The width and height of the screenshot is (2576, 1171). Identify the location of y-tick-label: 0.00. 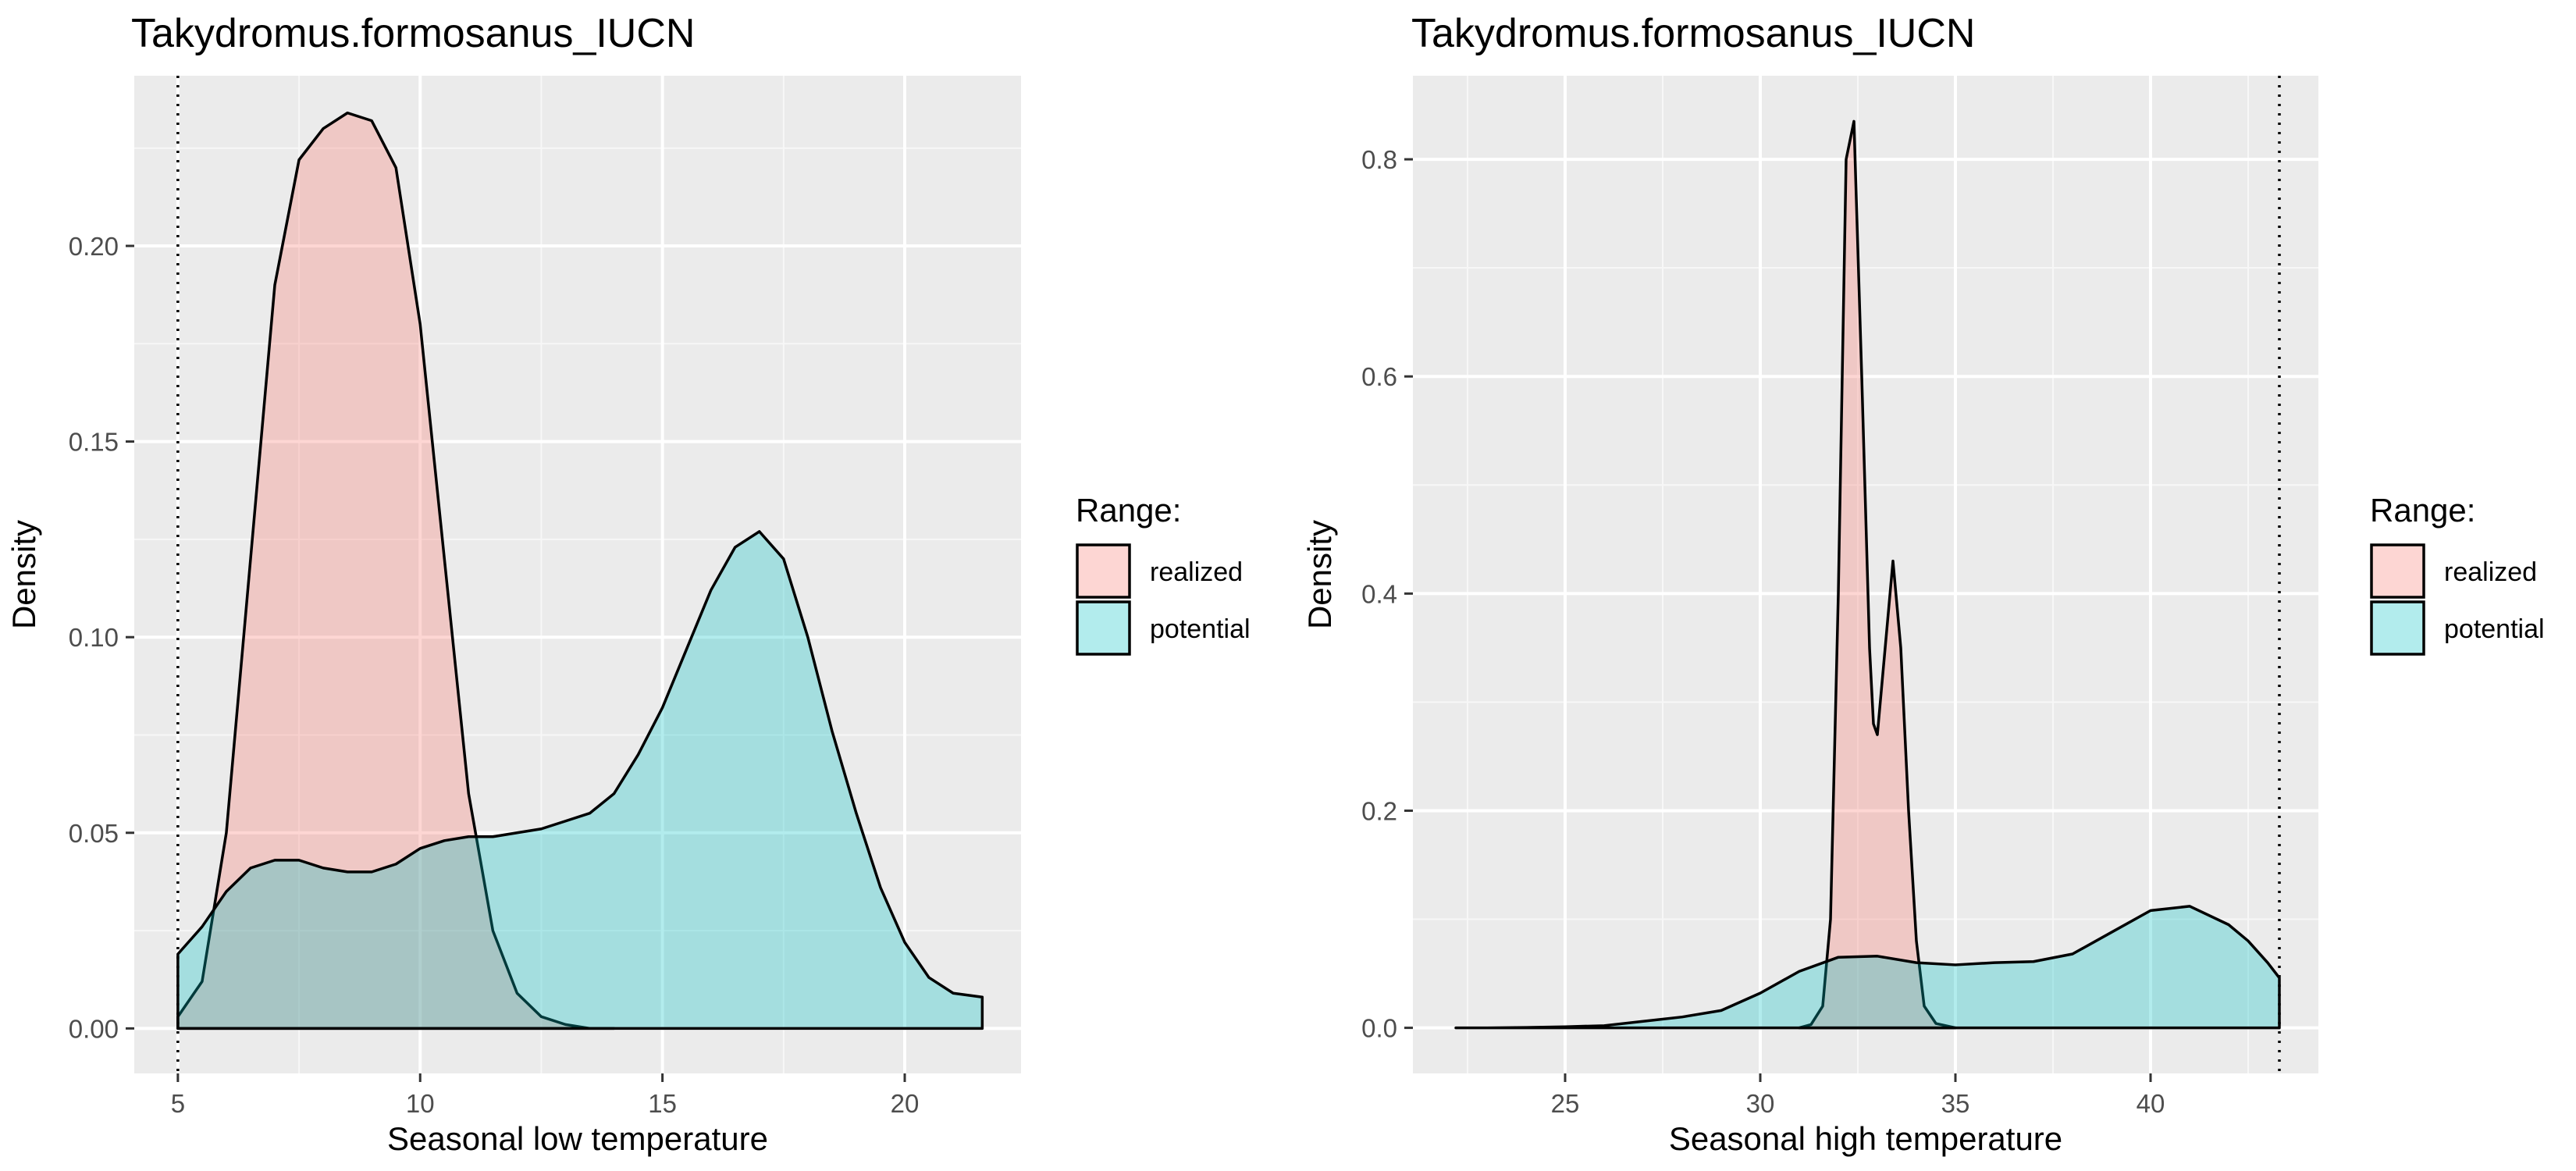
(94, 1028).